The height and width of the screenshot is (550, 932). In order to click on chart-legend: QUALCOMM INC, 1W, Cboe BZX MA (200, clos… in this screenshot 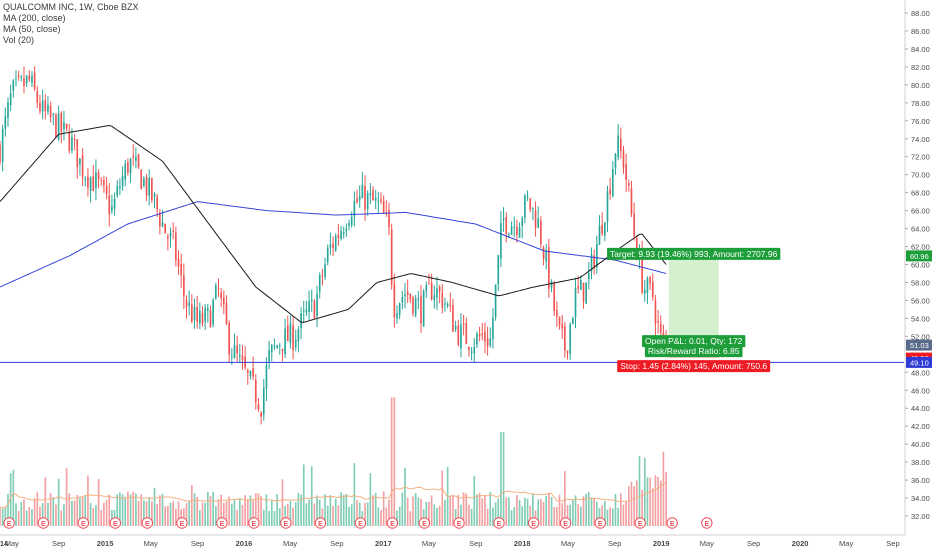, I will do `click(71, 24)`.